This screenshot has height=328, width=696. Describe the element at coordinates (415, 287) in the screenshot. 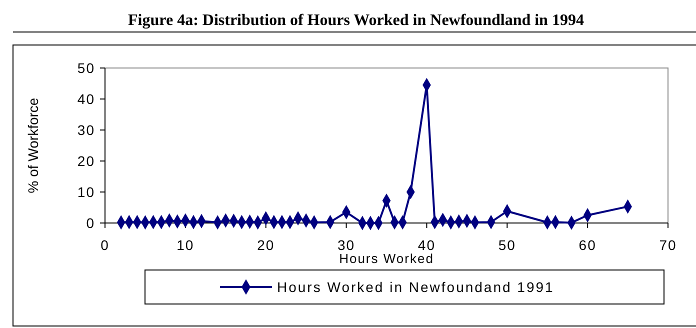

I see `legend-label: Hours Worked in Newfoundand 1991` at that location.